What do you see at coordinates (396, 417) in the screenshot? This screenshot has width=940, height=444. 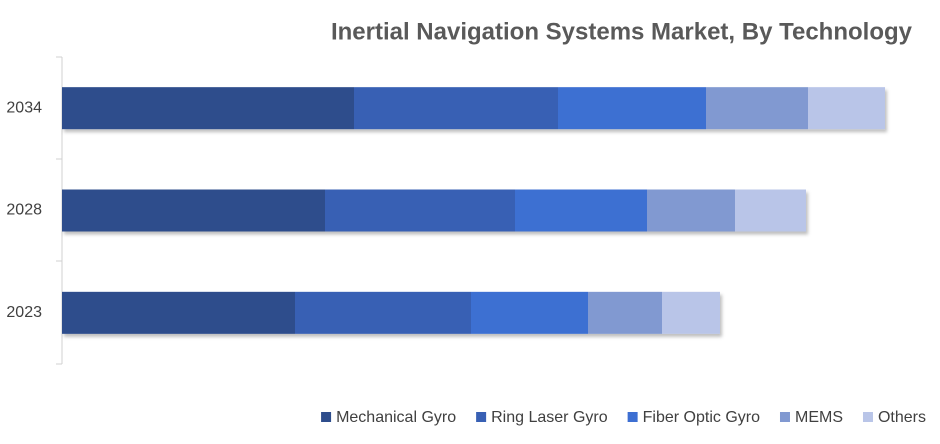 I see `legend-label: Mechanical Gyro` at bounding box center [396, 417].